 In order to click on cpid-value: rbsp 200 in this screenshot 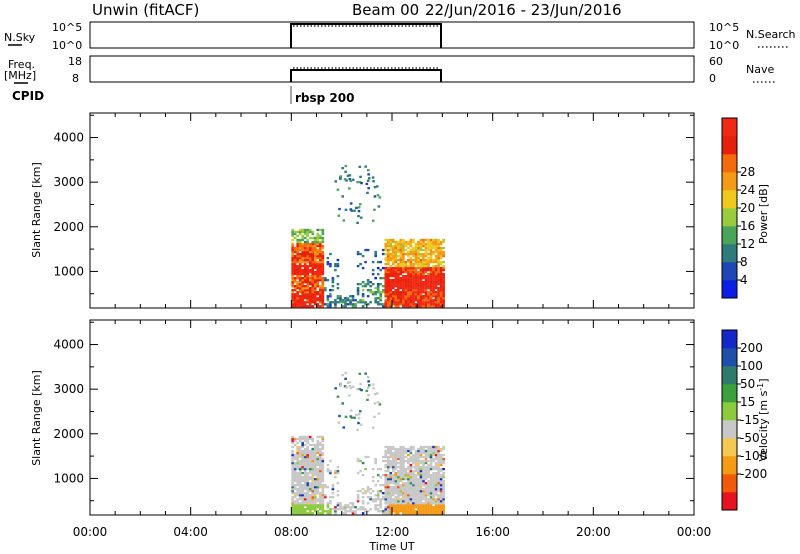, I will do `click(324, 98)`.